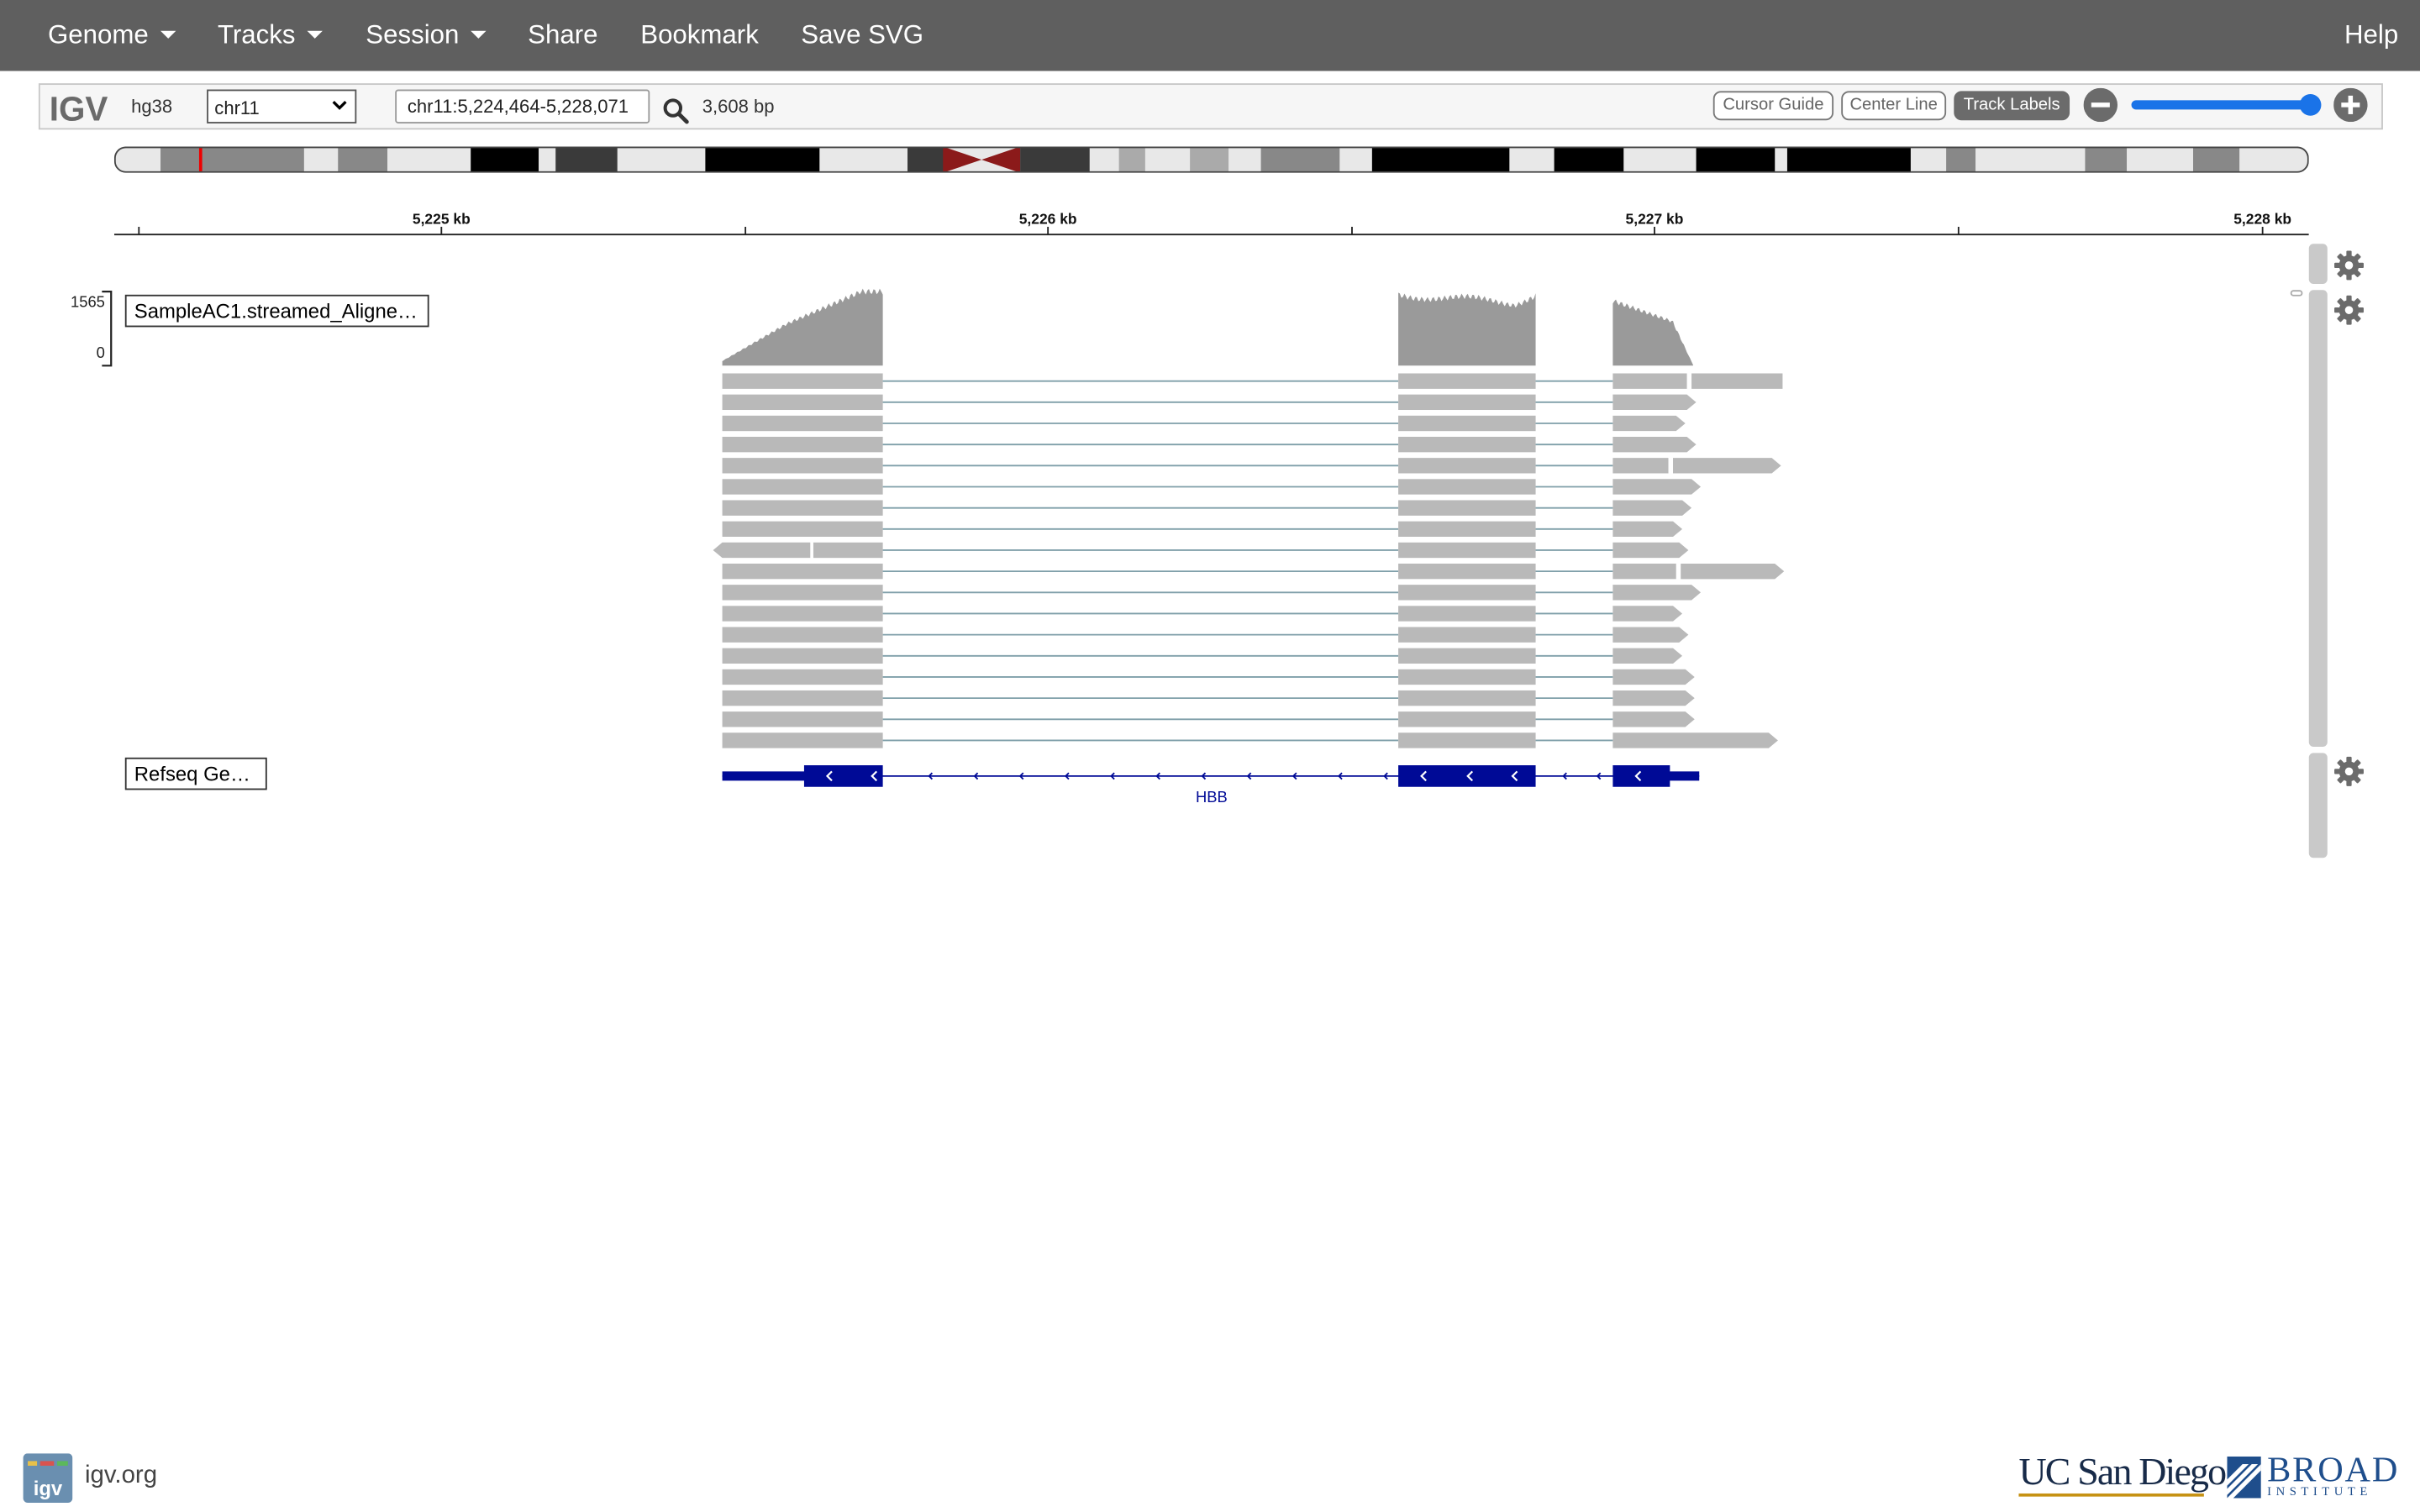  I want to click on cursor-guide-button: Cursor Guide, so click(1773, 106).